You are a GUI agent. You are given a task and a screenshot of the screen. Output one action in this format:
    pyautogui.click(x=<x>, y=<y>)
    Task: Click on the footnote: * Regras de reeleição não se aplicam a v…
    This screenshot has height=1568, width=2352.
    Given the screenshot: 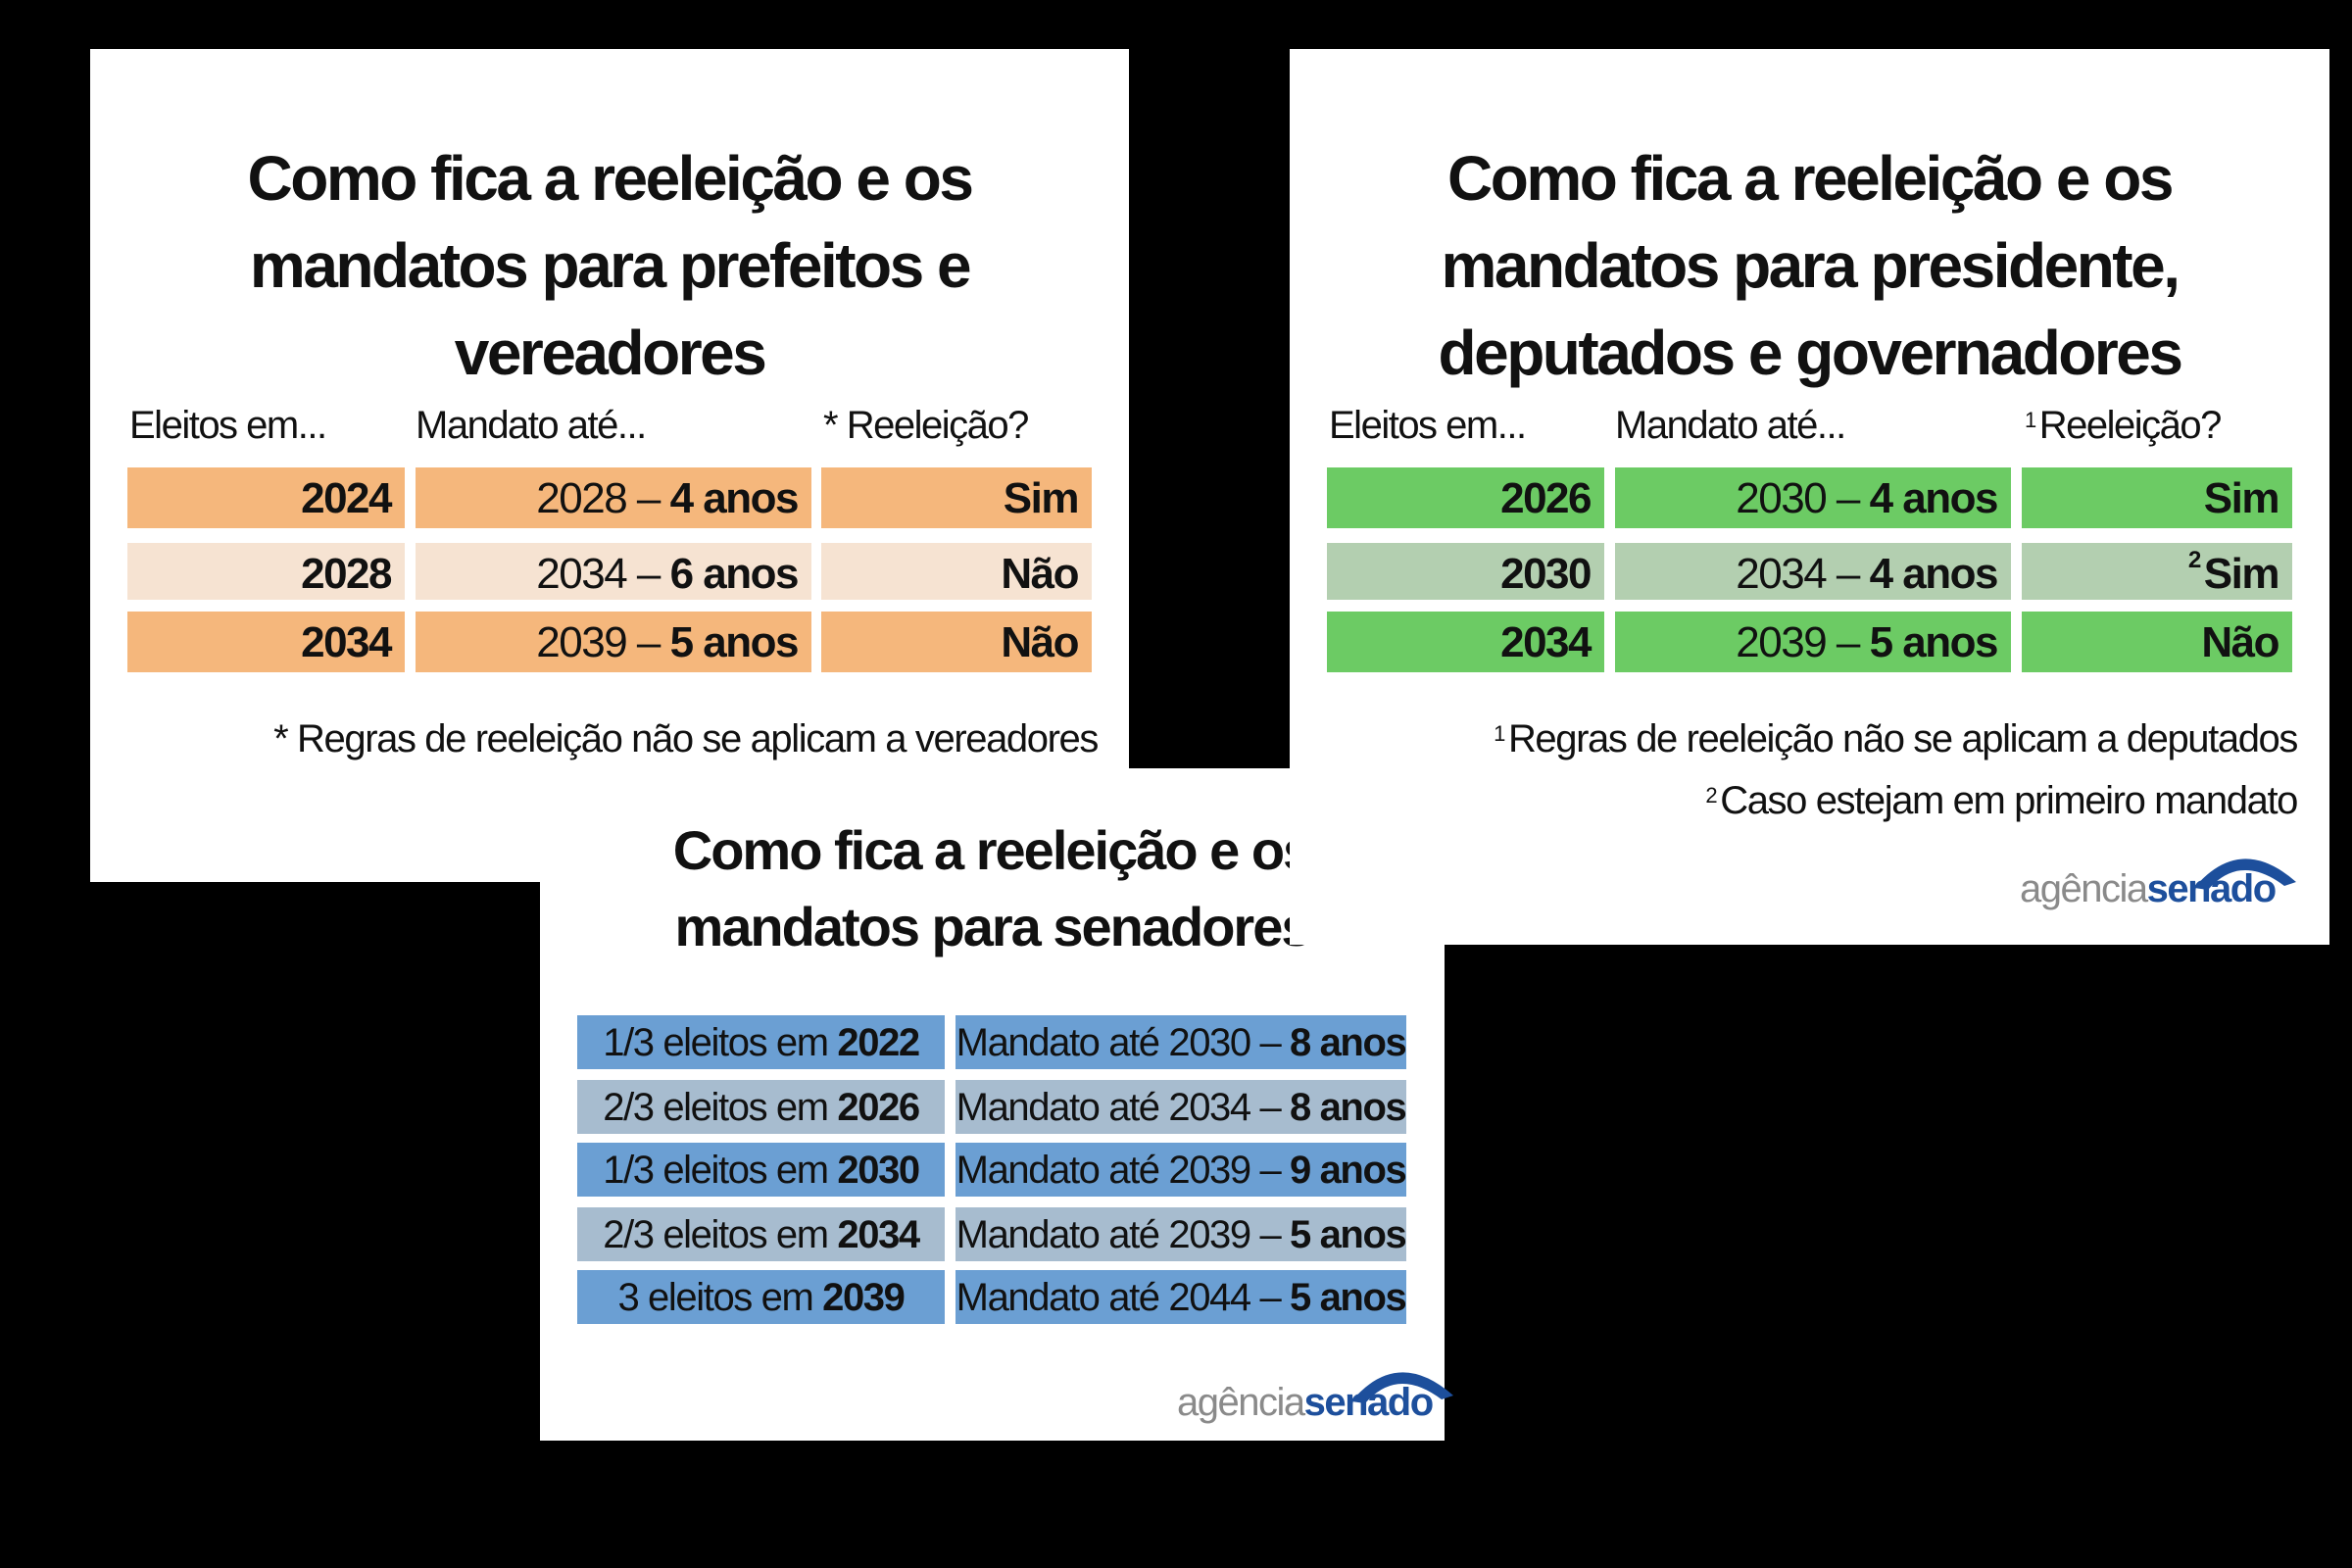 What is the action you would take?
    pyautogui.click(x=686, y=738)
    